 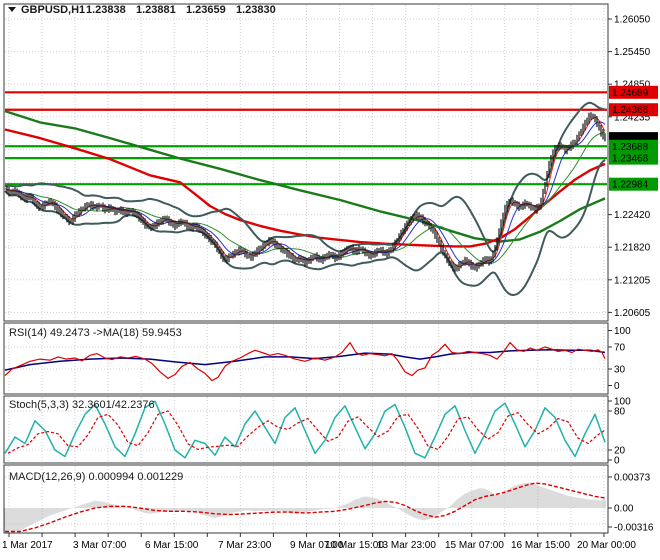 What do you see at coordinates (630, 159) in the screenshot?
I see `price-badge-label: 1.23468` at bounding box center [630, 159].